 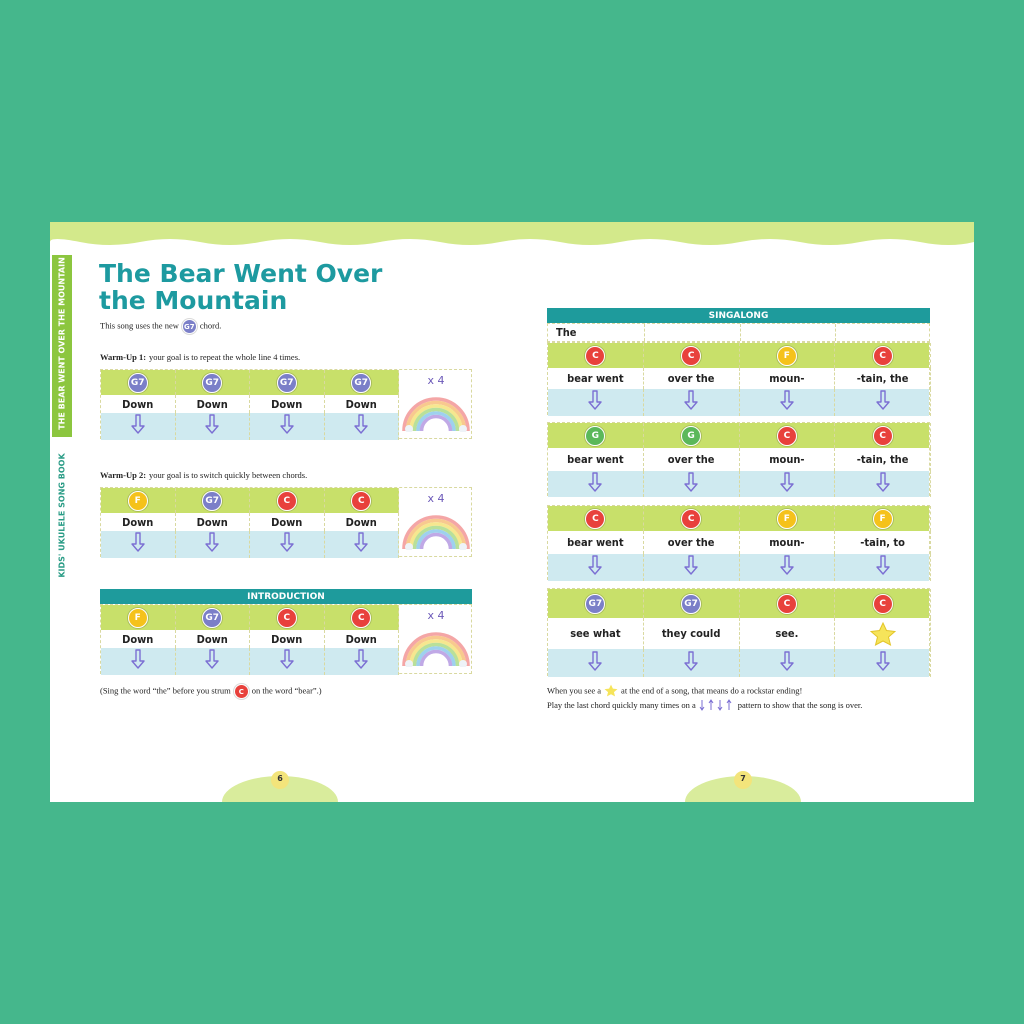 I want to click on text: (Sing the word “the” before you strum, so click(x=165, y=690).